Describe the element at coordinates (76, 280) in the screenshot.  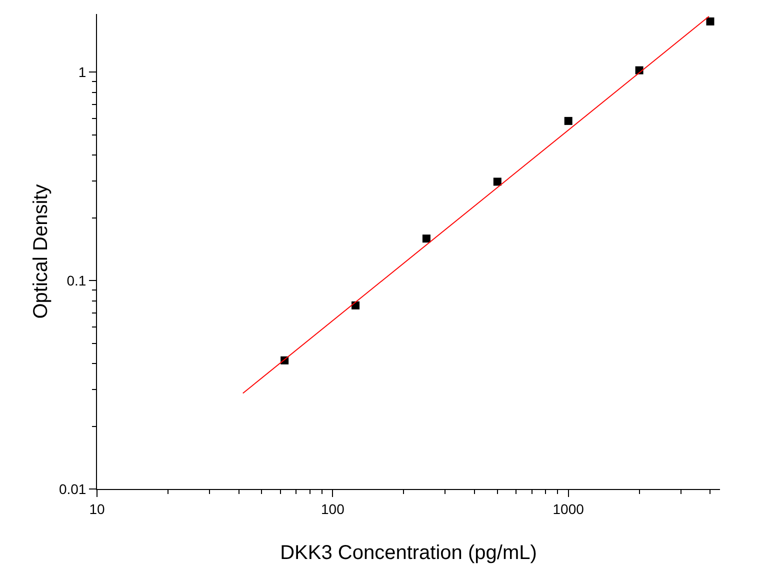
I see `y-tick-label: 0.1` at that location.